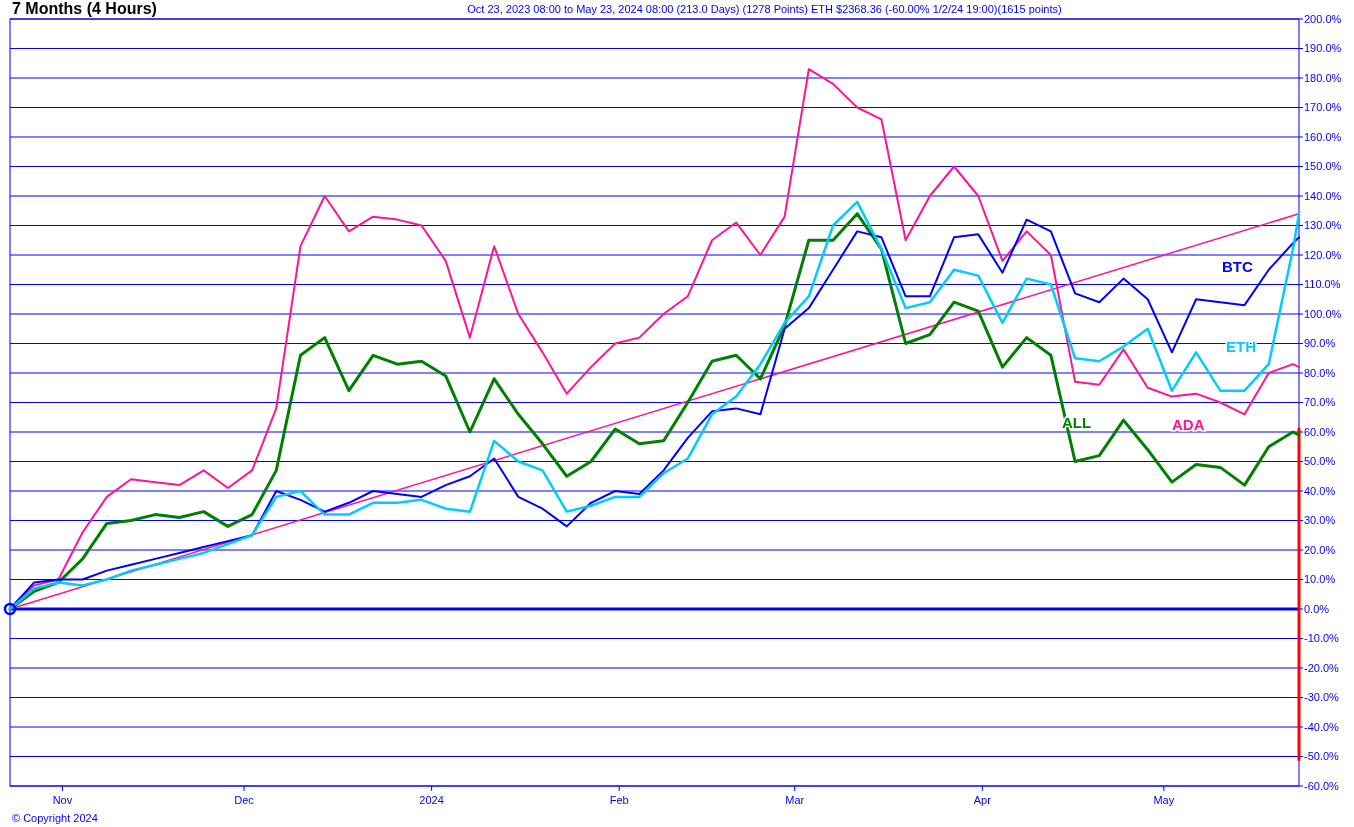 This screenshot has width=1354, height=827. I want to click on y-tick-label: 100.0%, so click(1323, 313).